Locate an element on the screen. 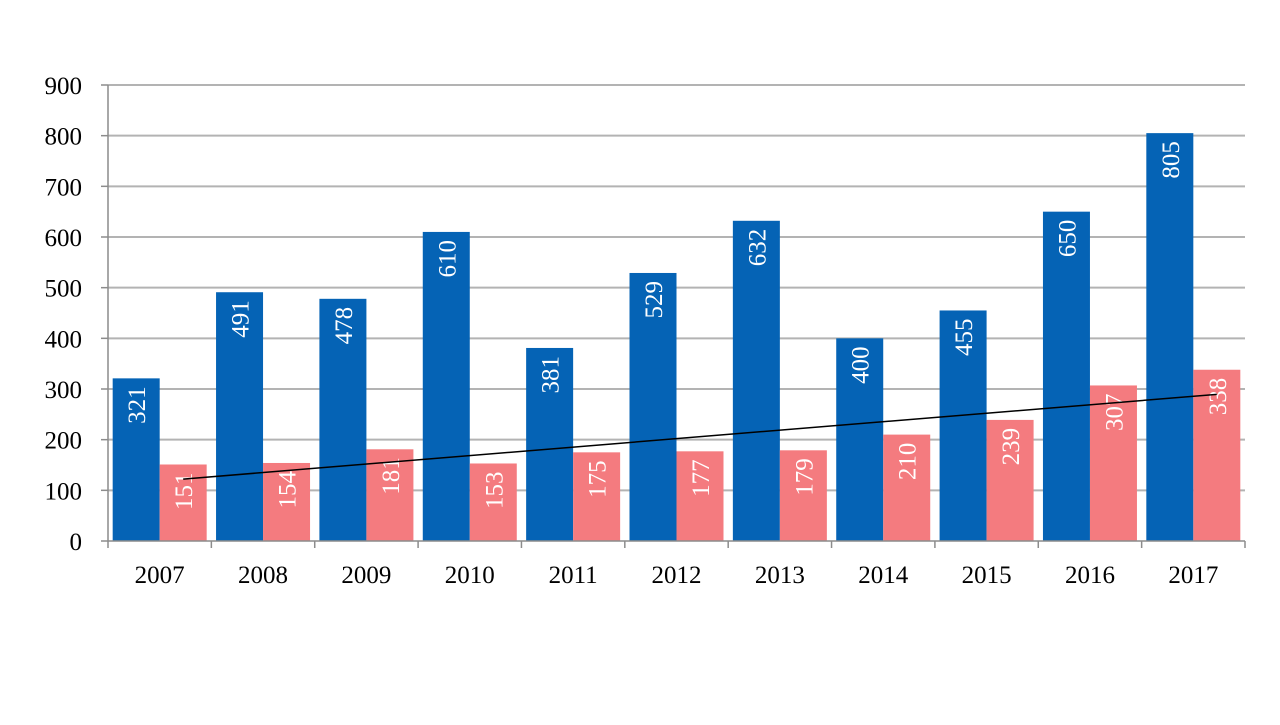 The image size is (1280, 725). y-tick-label: 800 is located at coordinates (64, 137).